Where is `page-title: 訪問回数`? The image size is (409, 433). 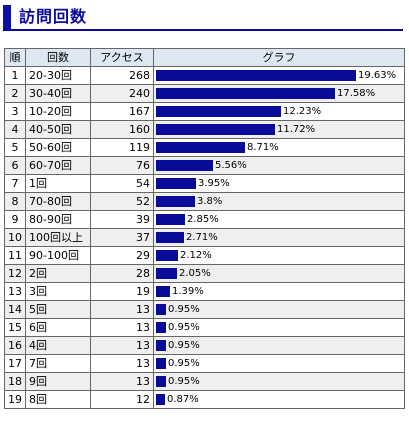 page-title: 訪問回数 is located at coordinates (53, 16).